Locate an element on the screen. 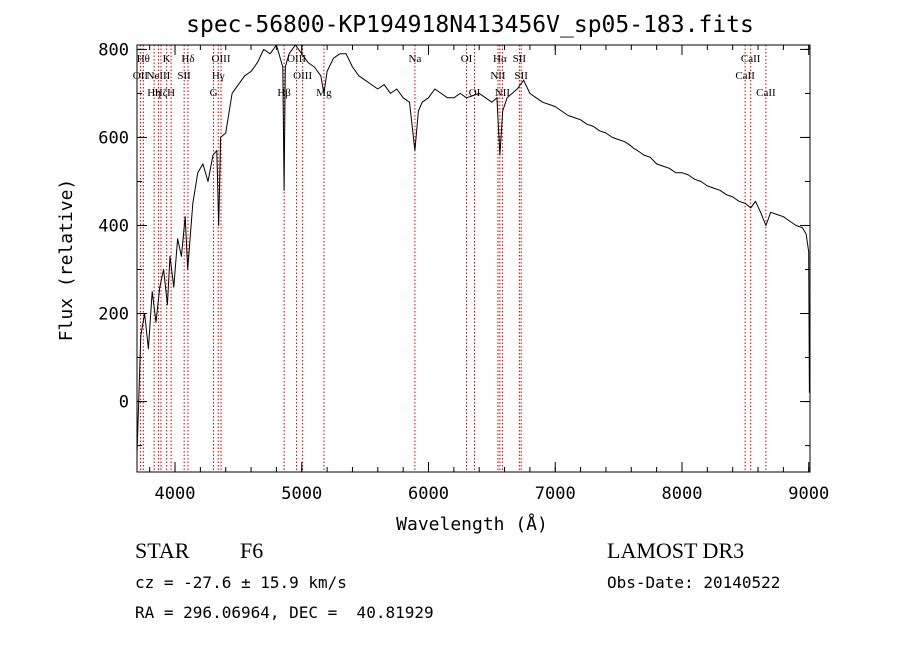  spectral-line-label: Hθ is located at coordinates (143, 59).